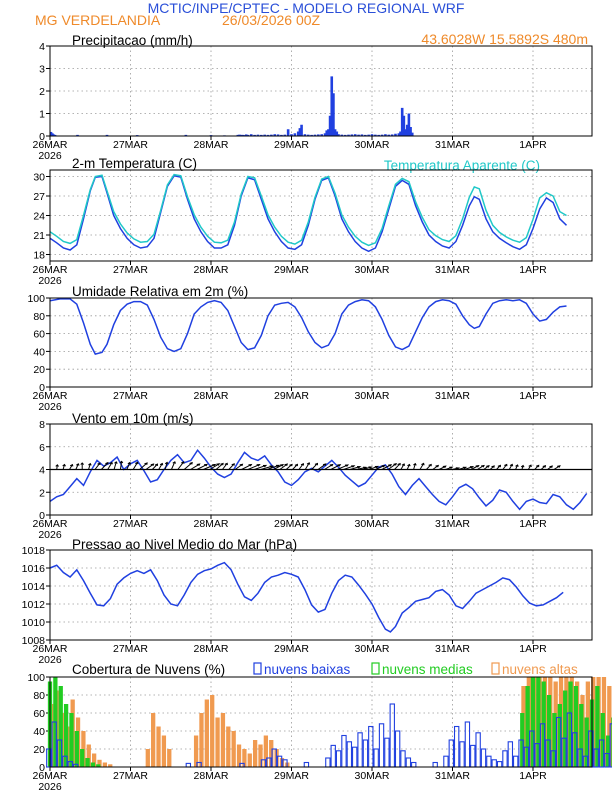 The height and width of the screenshot is (792, 612). I want to click on press-title: Pressao ao Nivel Medio do Mar (hPa), so click(184, 544).